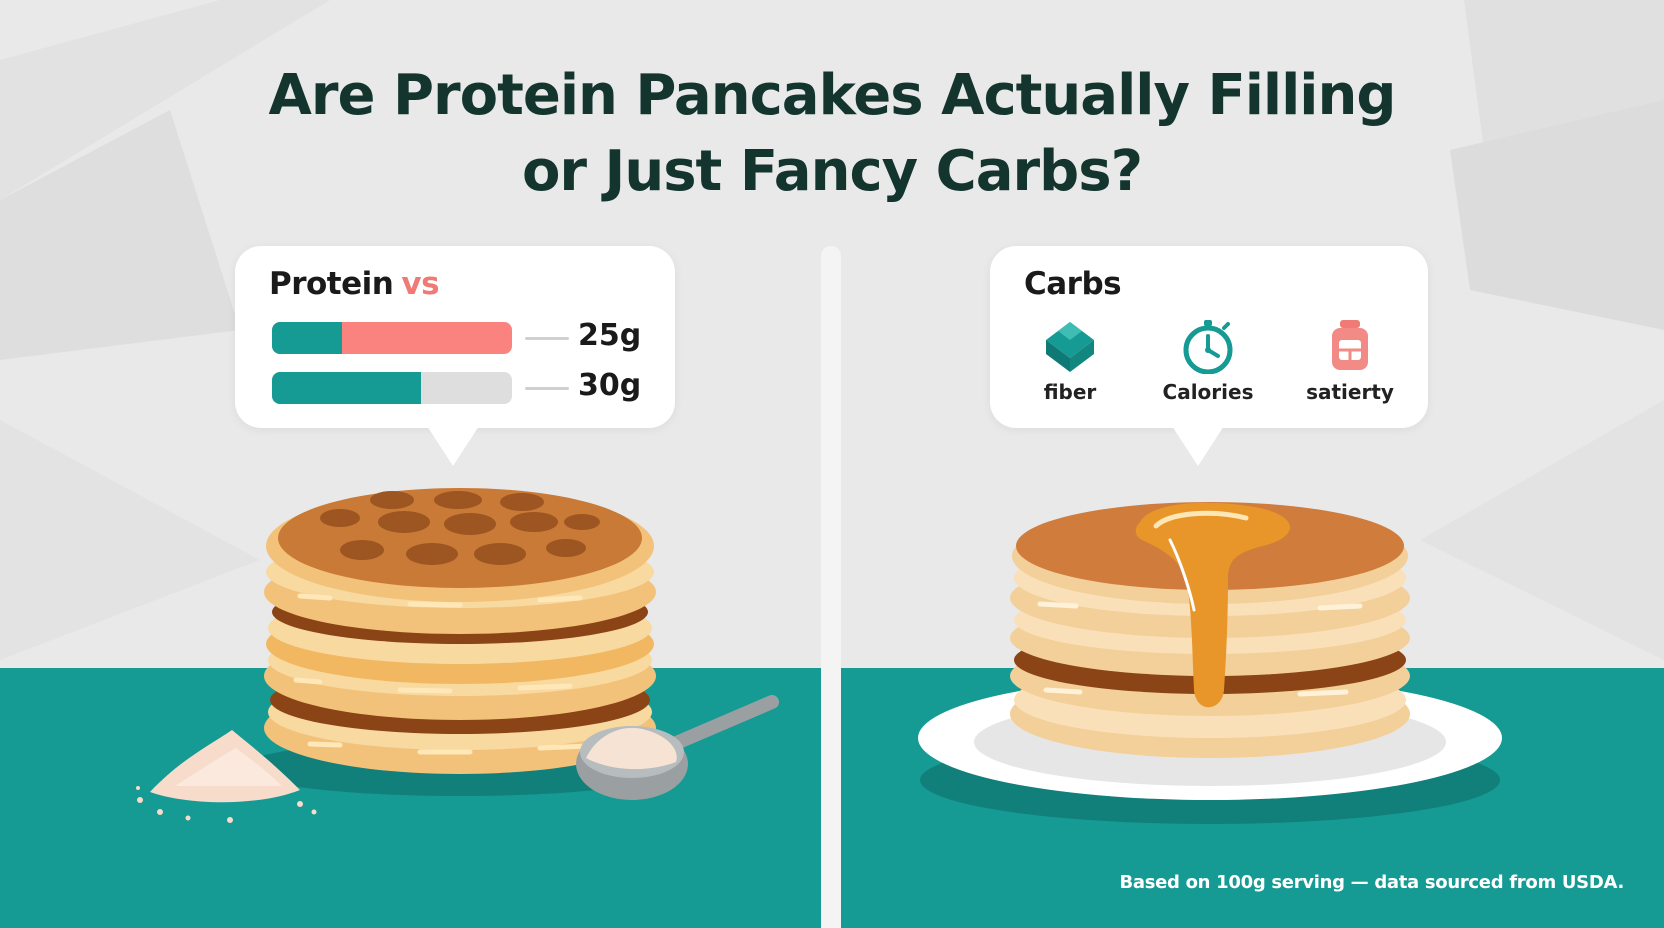 The width and height of the screenshot is (1664, 928). What do you see at coordinates (547, 338) in the screenshot?
I see `protein-bar-1-leader` at bounding box center [547, 338].